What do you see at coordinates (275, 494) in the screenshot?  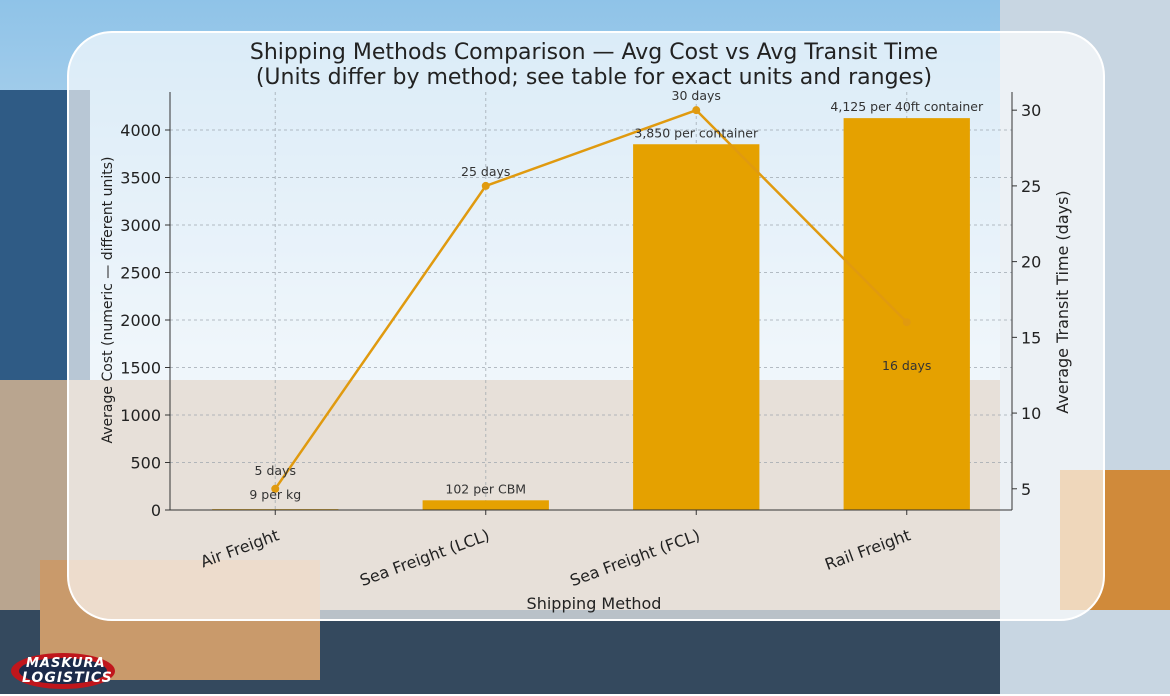 I see `bar-value-label: 9 per kg` at bounding box center [275, 494].